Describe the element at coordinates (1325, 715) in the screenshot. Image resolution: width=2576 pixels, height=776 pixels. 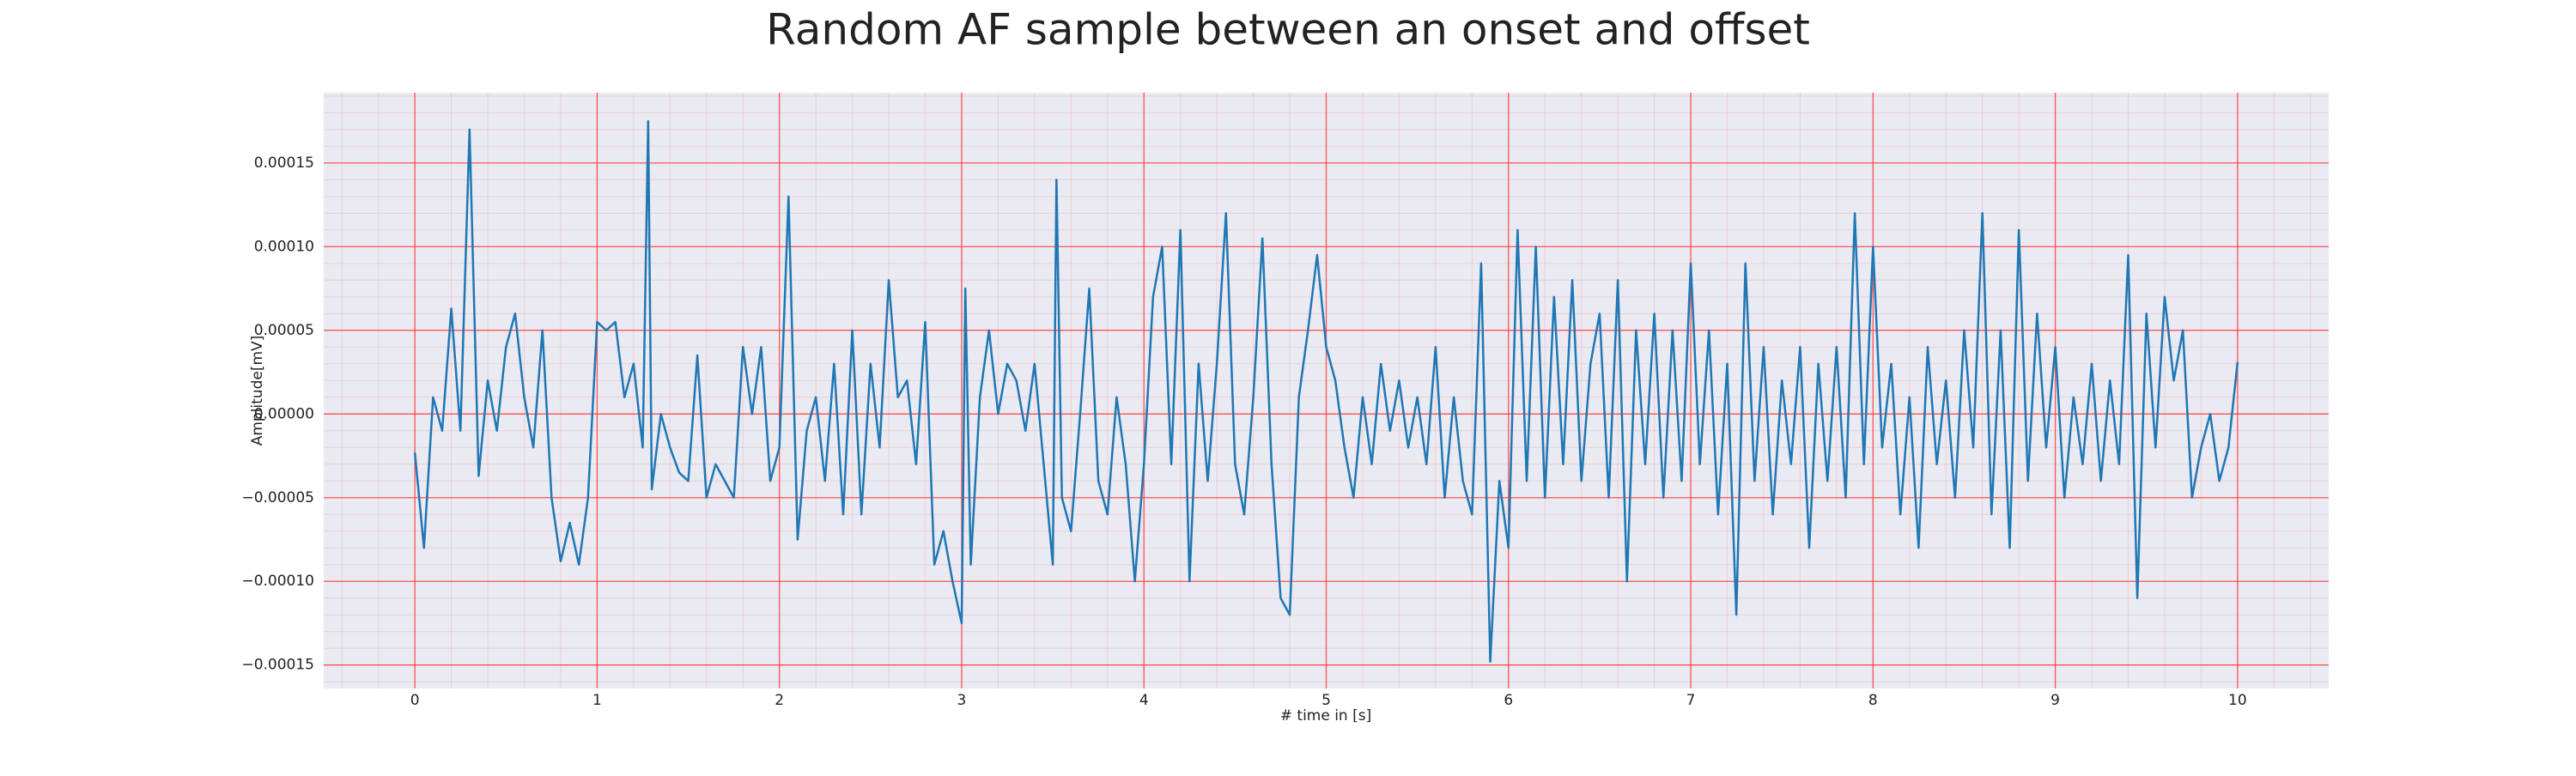
I see `x-axis-label: # time in [s]` at that location.